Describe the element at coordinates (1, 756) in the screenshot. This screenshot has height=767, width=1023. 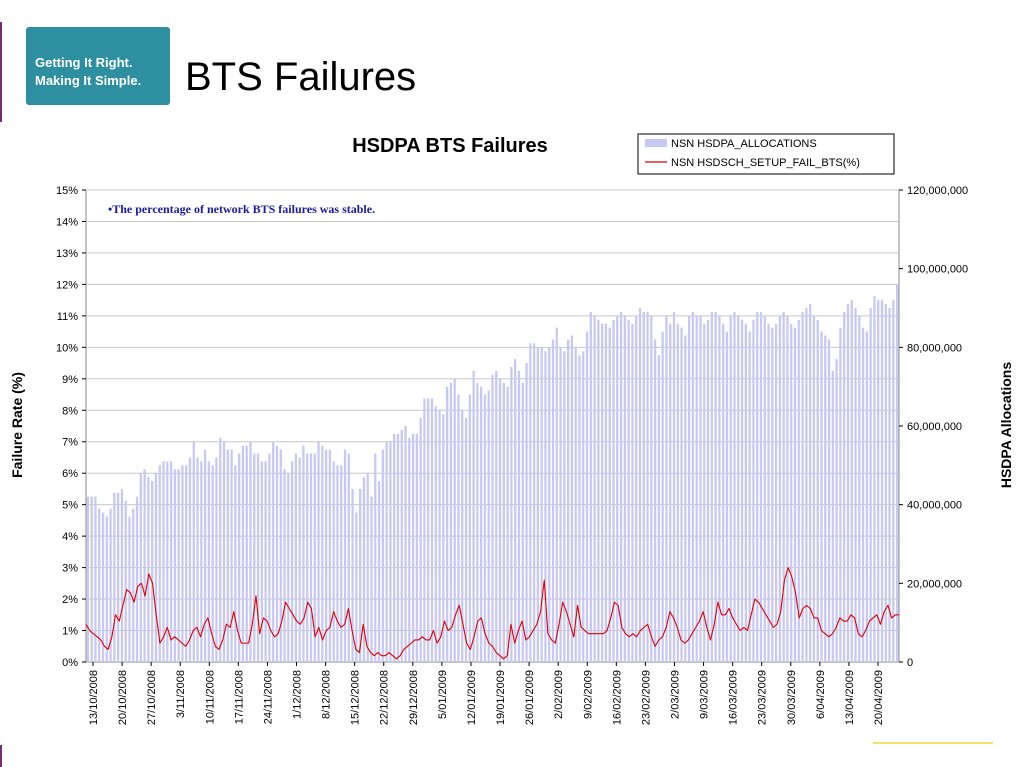
I see `left-edge-mark-bottom` at that location.